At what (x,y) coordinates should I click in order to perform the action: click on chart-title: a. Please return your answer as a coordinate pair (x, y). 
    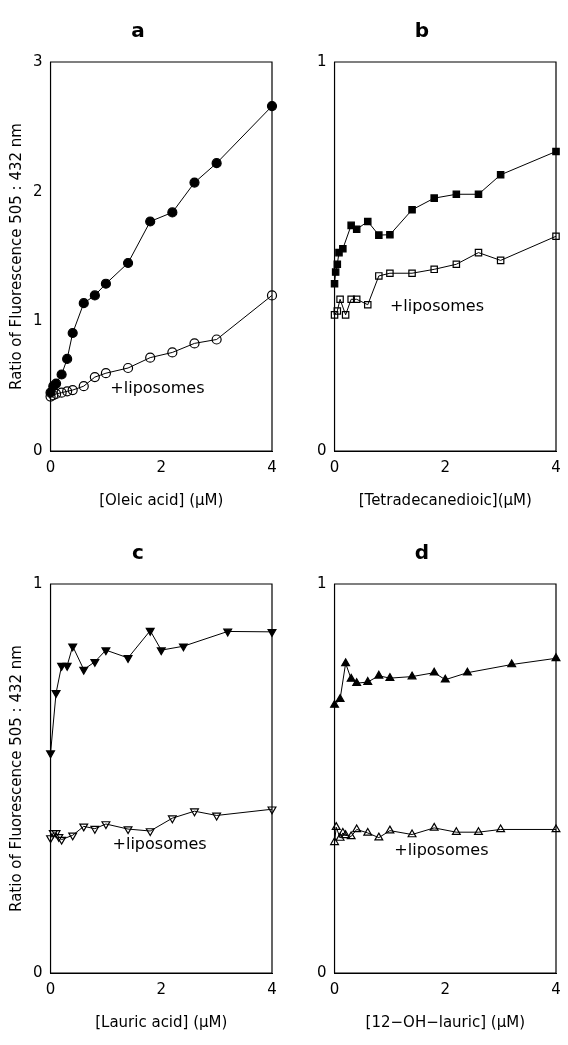
    Looking at the image, I should click on (138, 30).